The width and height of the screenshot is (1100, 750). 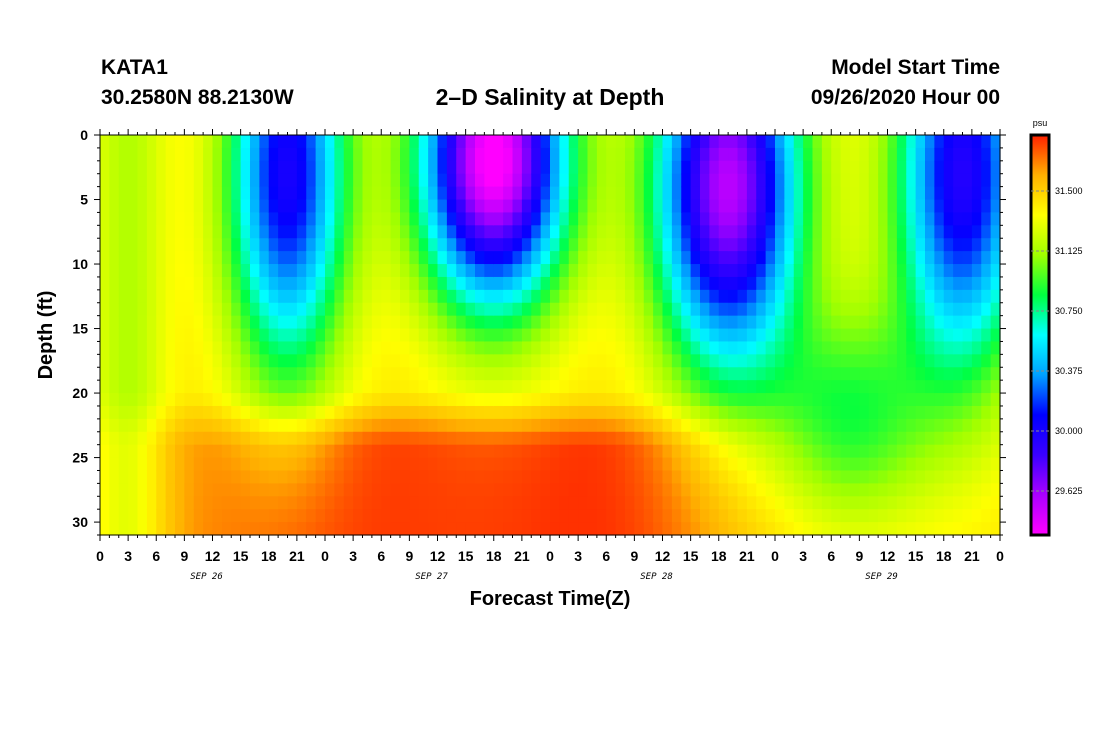 I want to click on y-axis-title: Depth (ft), so click(x=46, y=335).